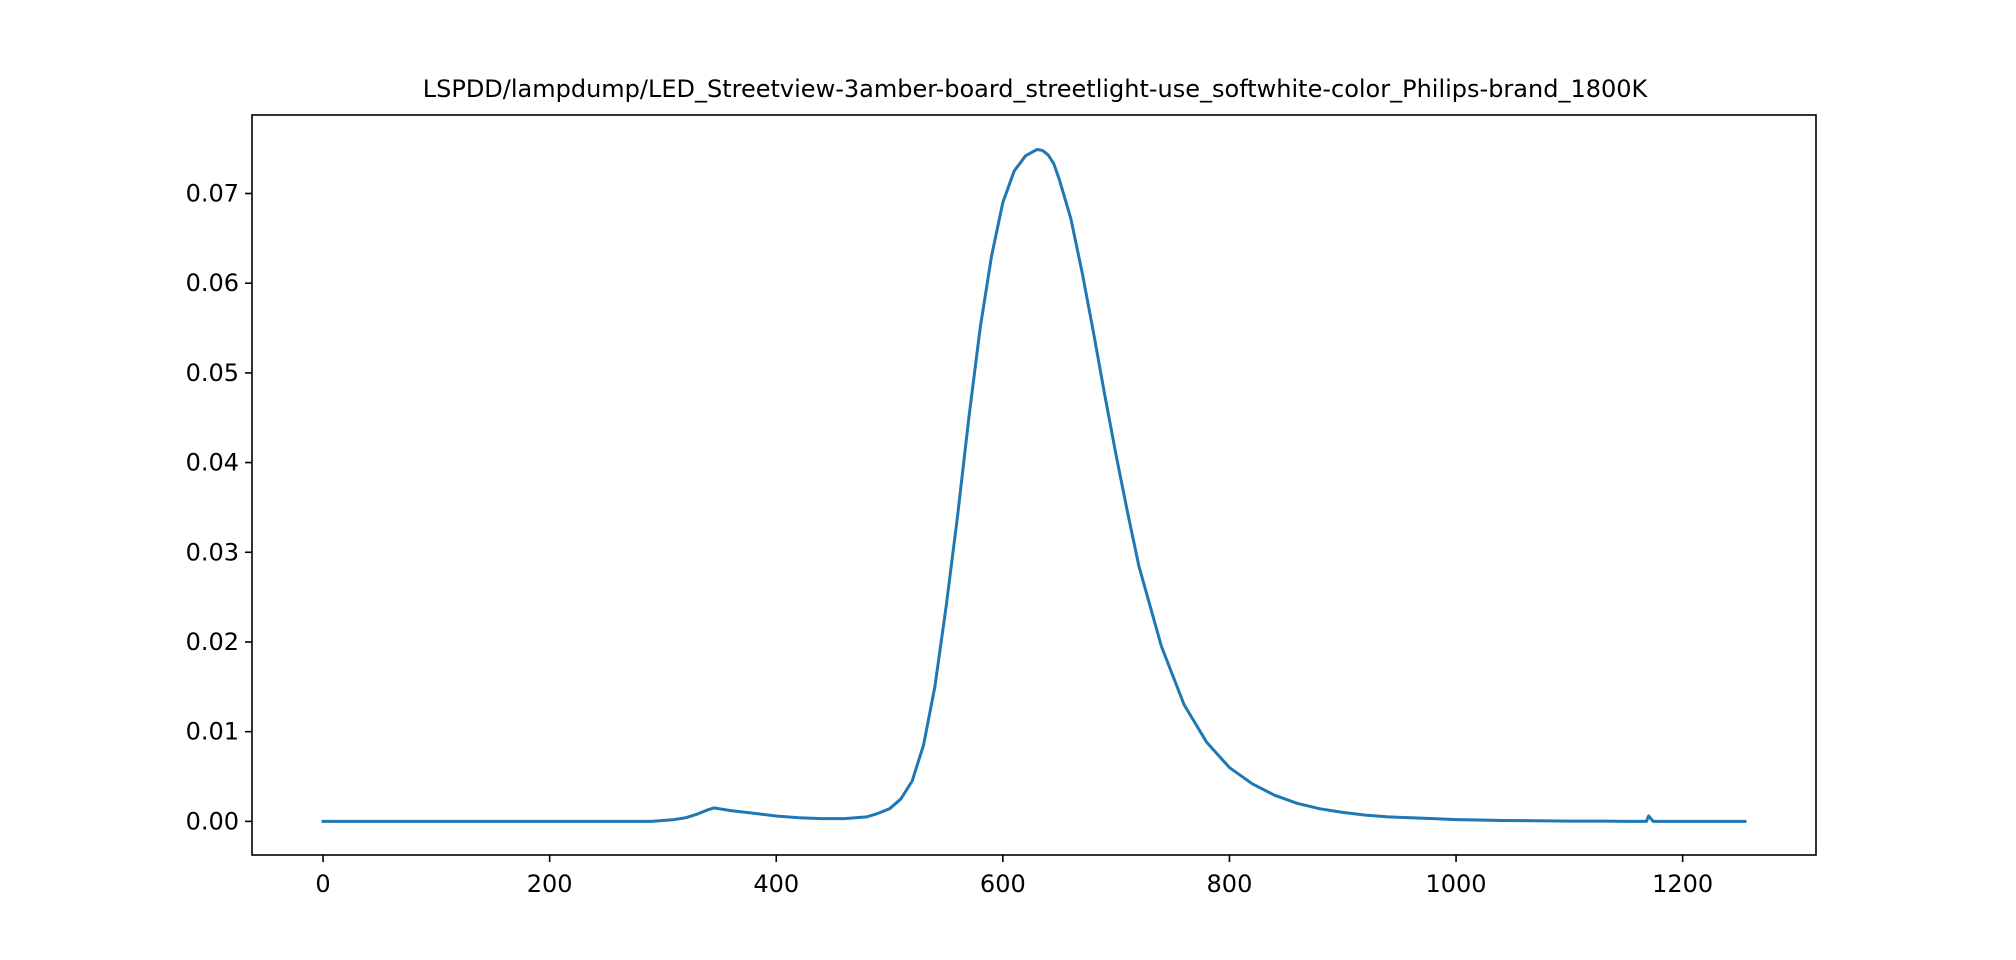  What do you see at coordinates (1456, 884) in the screenshot?
I see `x-tick-label: 1000` at bounding box center [1456, 884].